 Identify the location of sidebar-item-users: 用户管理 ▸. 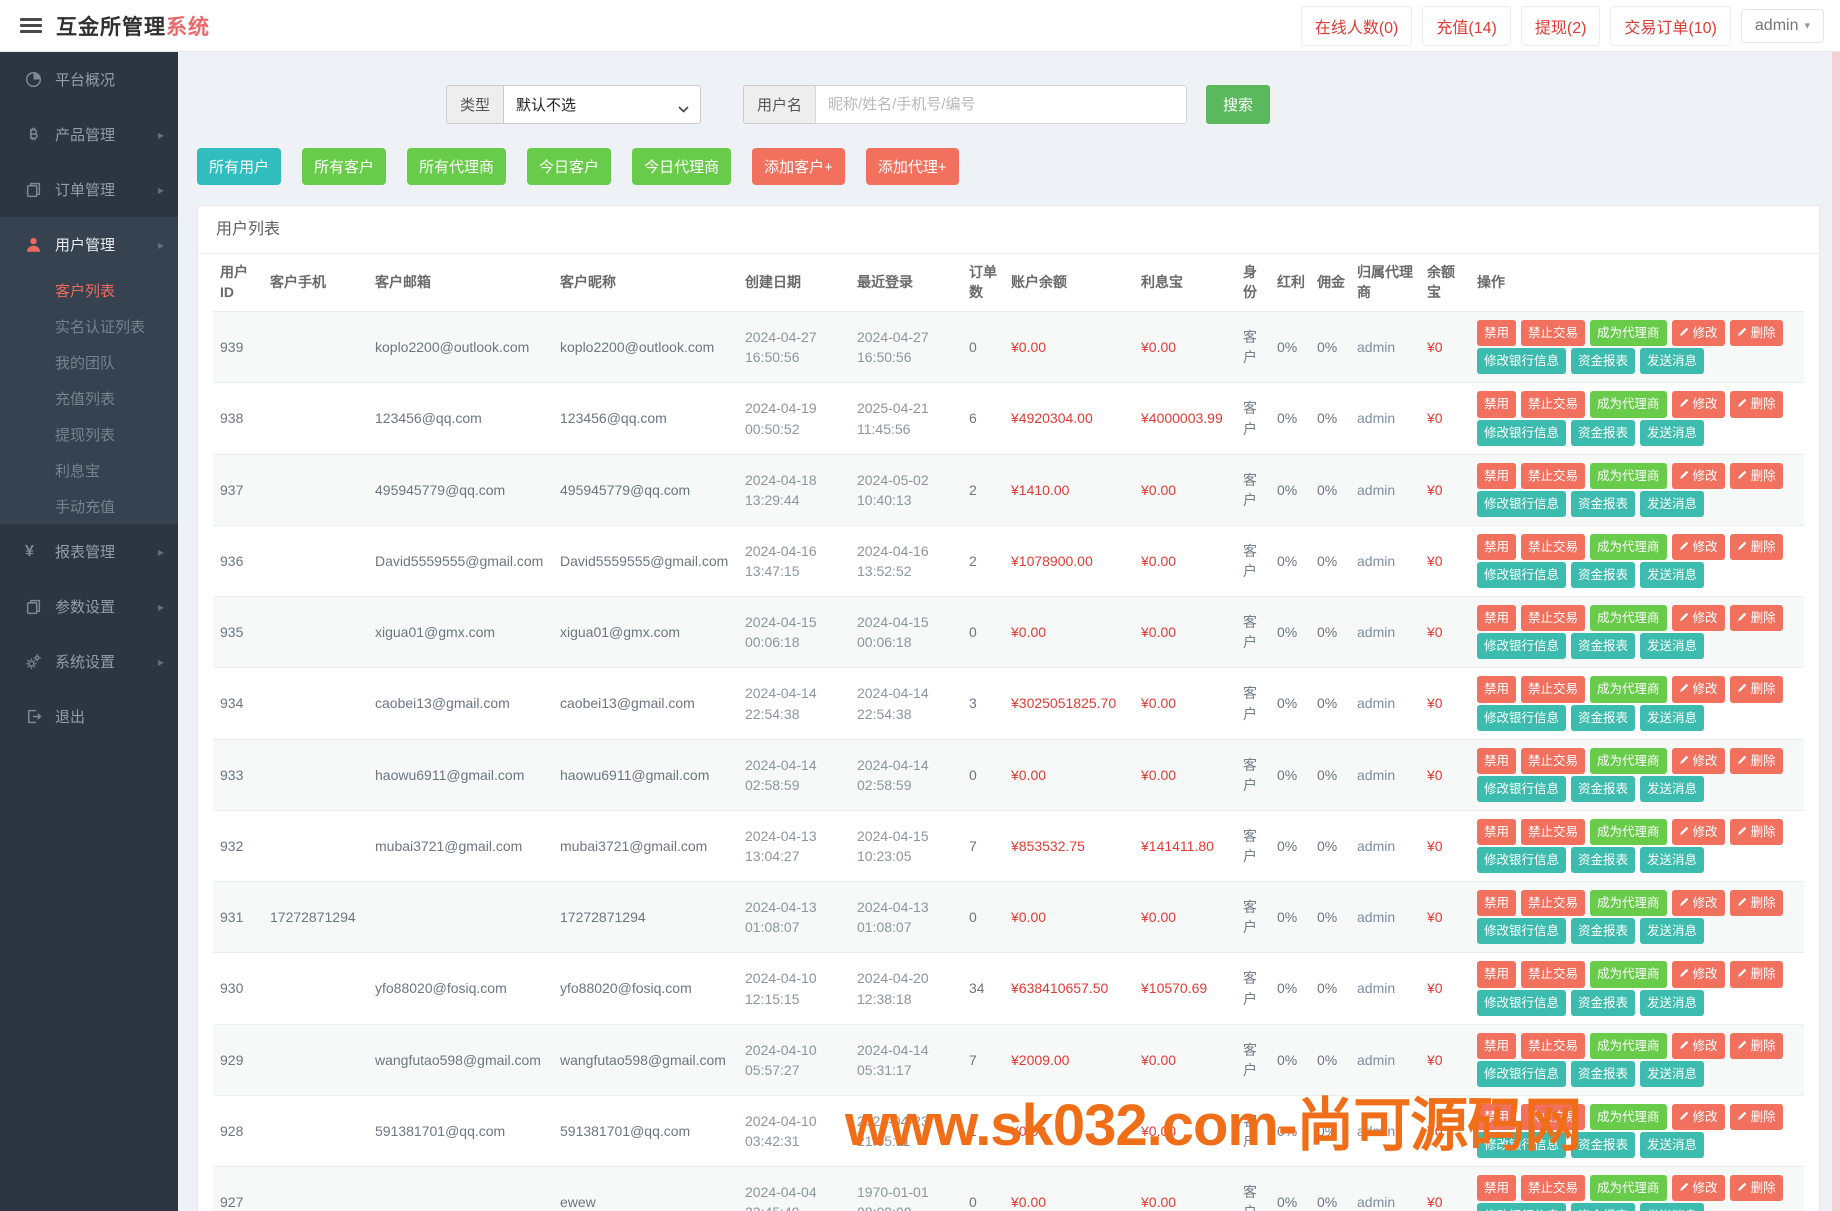
(89, 244).